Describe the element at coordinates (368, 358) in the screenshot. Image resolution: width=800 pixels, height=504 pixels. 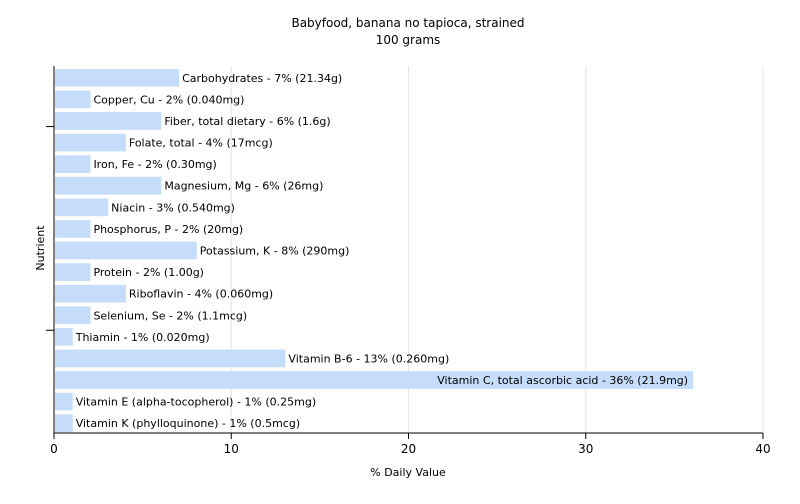
I see `bar-label: Vitamin B-6 - 13% (0.260mg)` at that location.